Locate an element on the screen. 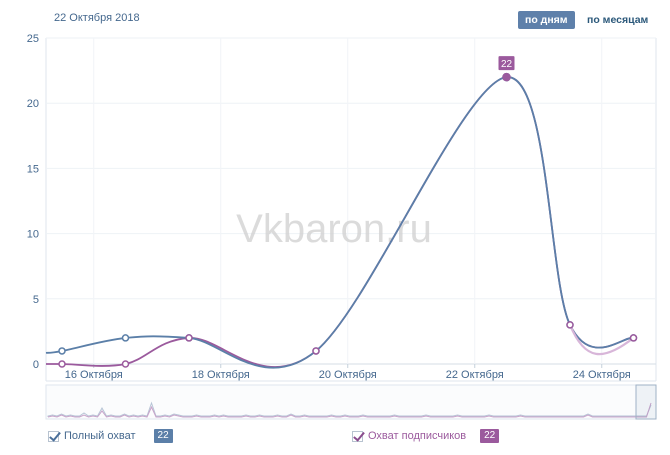  y-tick-label: 25 is located at coordinates (33, 39).